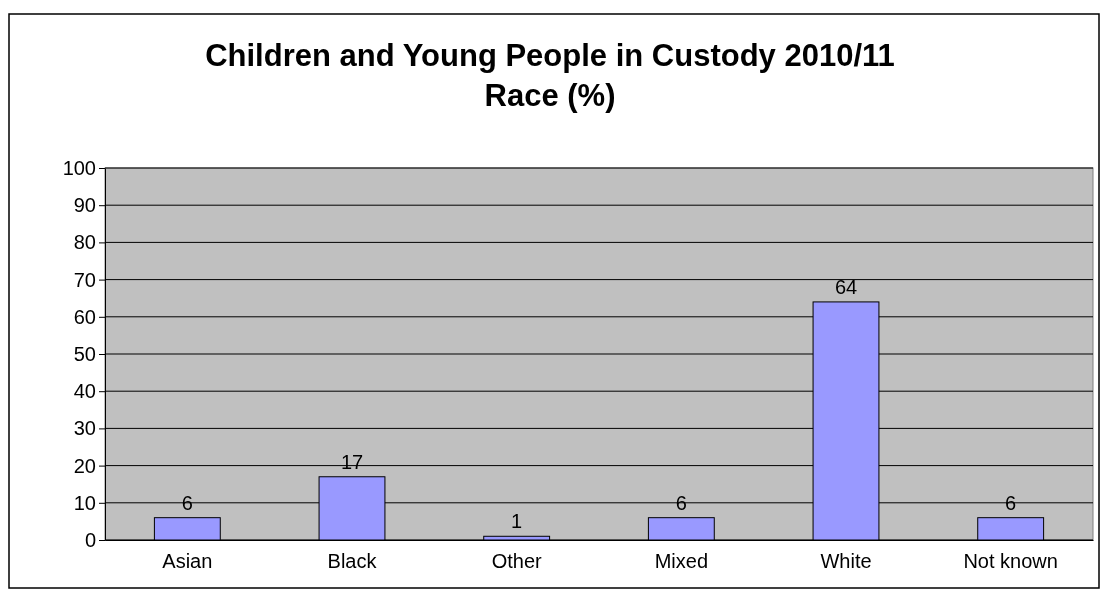 Image resolution: width=1107 pixels, height=590 pixels. What do you see at coordinates (84, 205) in the screenshot?
I see `y-tick-label: 90` at bounding box center [84, 205].